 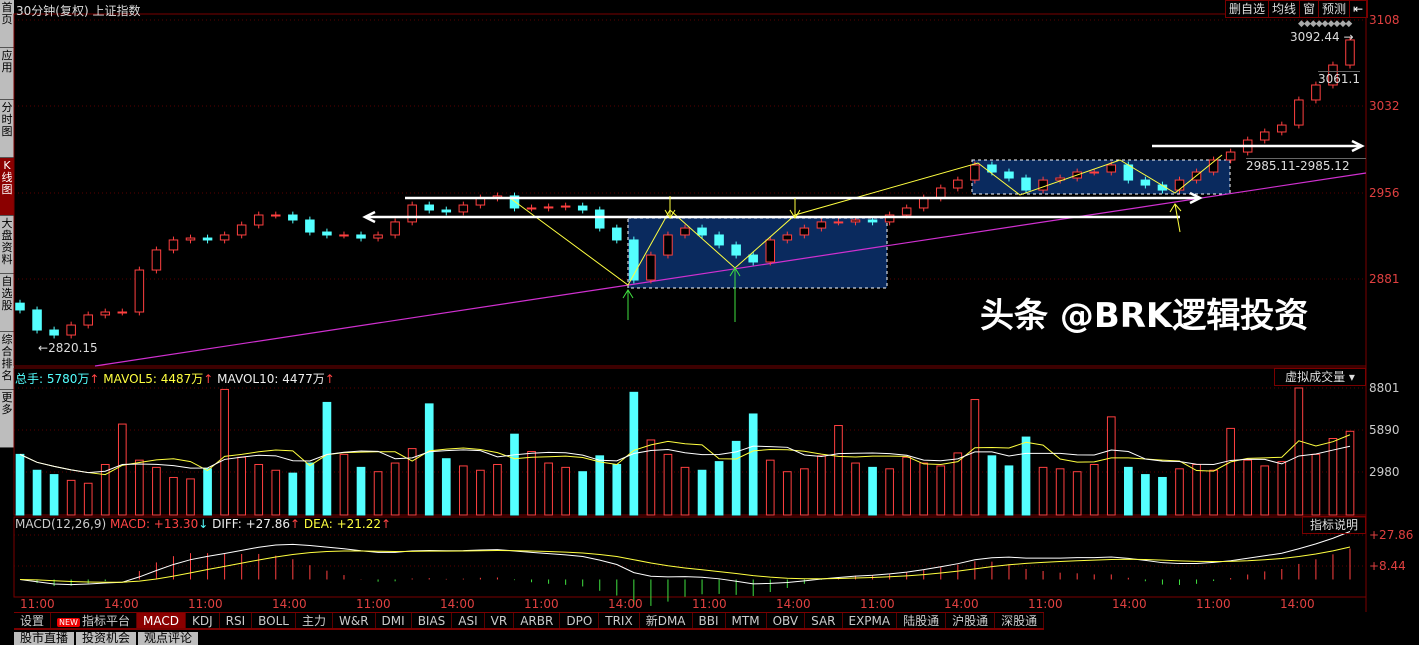 What do you see at coordinates (7, 129) in the screenshot?
I see `sidebar-item: 分时图` at bounding box center [7, 129].